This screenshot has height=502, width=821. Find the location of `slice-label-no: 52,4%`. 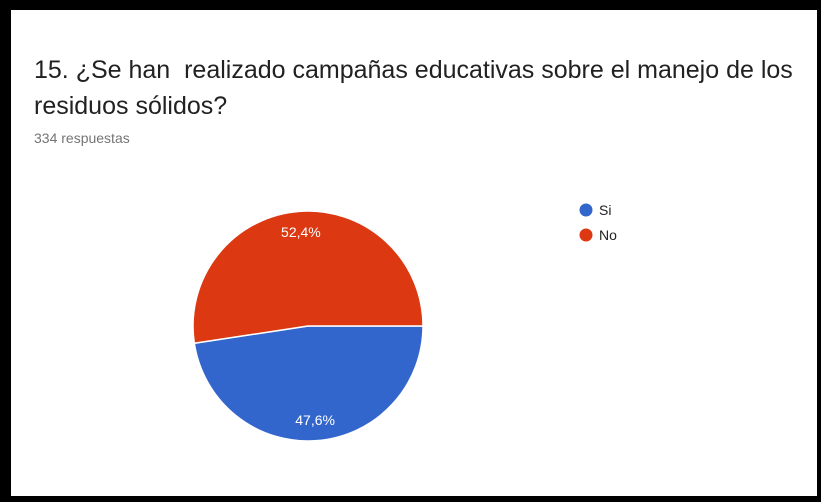

slice-label-no: 52,4% is located at coordinates (301, 232).